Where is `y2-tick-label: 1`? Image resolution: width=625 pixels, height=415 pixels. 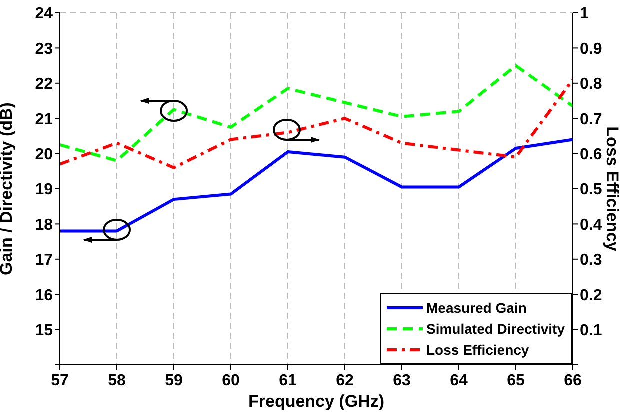
y2-tick-label: 1 is located at coordinates (584, 14).